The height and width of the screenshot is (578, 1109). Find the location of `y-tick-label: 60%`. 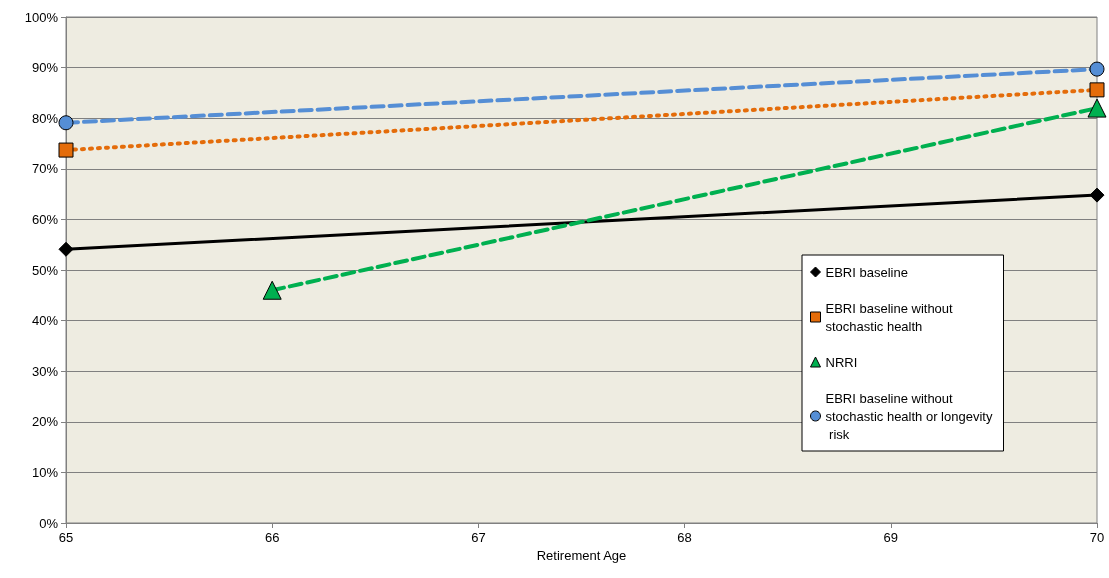

y-tick-label: 60% is located at coordinates (45, 219).